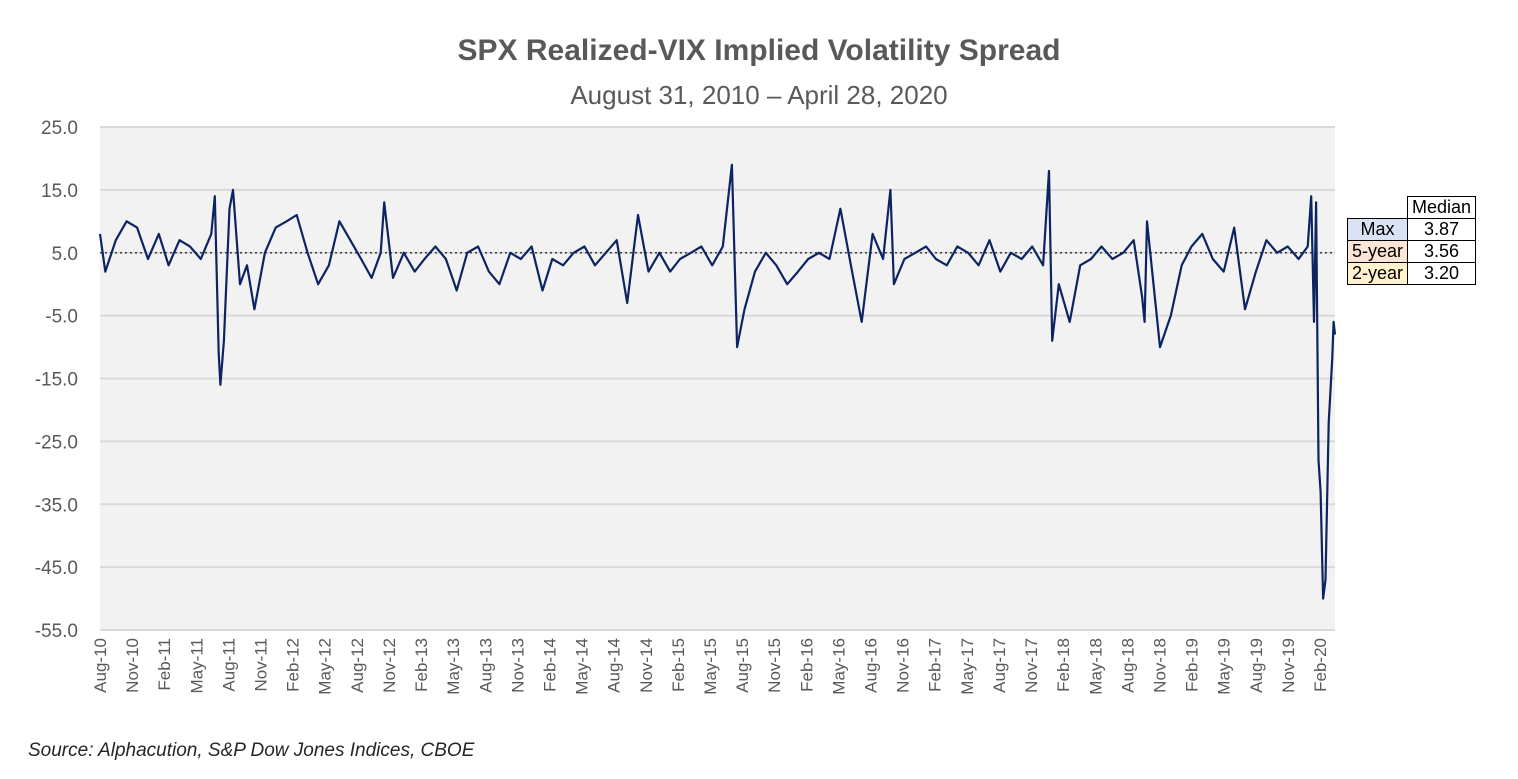 The height and width of the screenshot is (779, 1518). Describe the element at coordinates (549, 665) in the screenshot. I see `x-tick-label: Feb-14` at that location.